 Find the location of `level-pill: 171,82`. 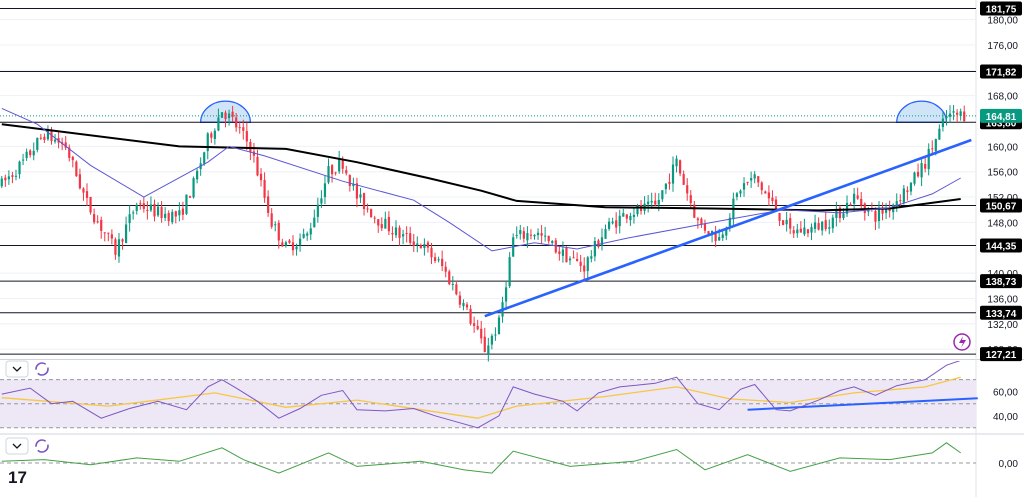

level-pill: 171,82 is located at coordinates (1001, 71).